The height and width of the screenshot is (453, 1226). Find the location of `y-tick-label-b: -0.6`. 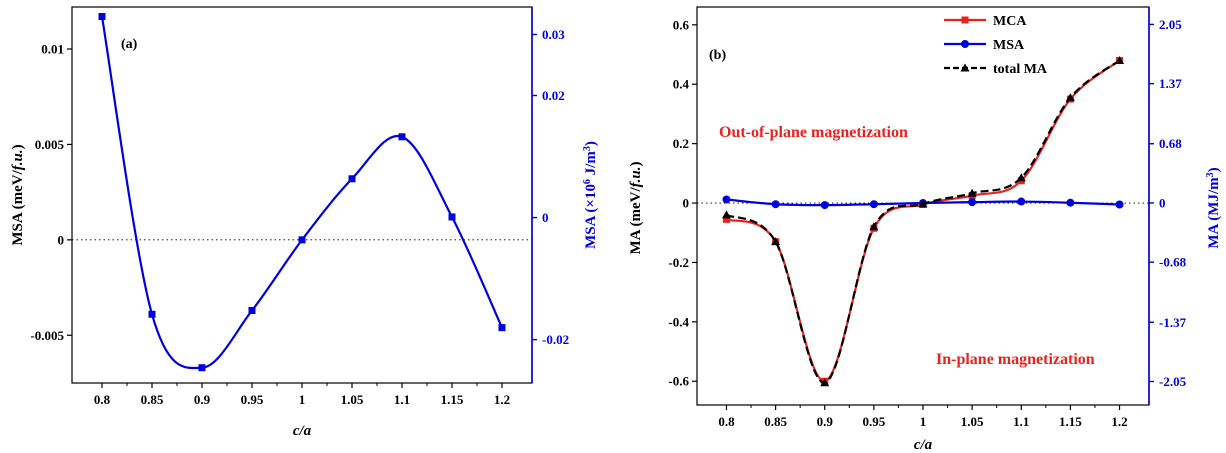

y-tick-label-b: -0.6 is located at coordinates (678, 381).